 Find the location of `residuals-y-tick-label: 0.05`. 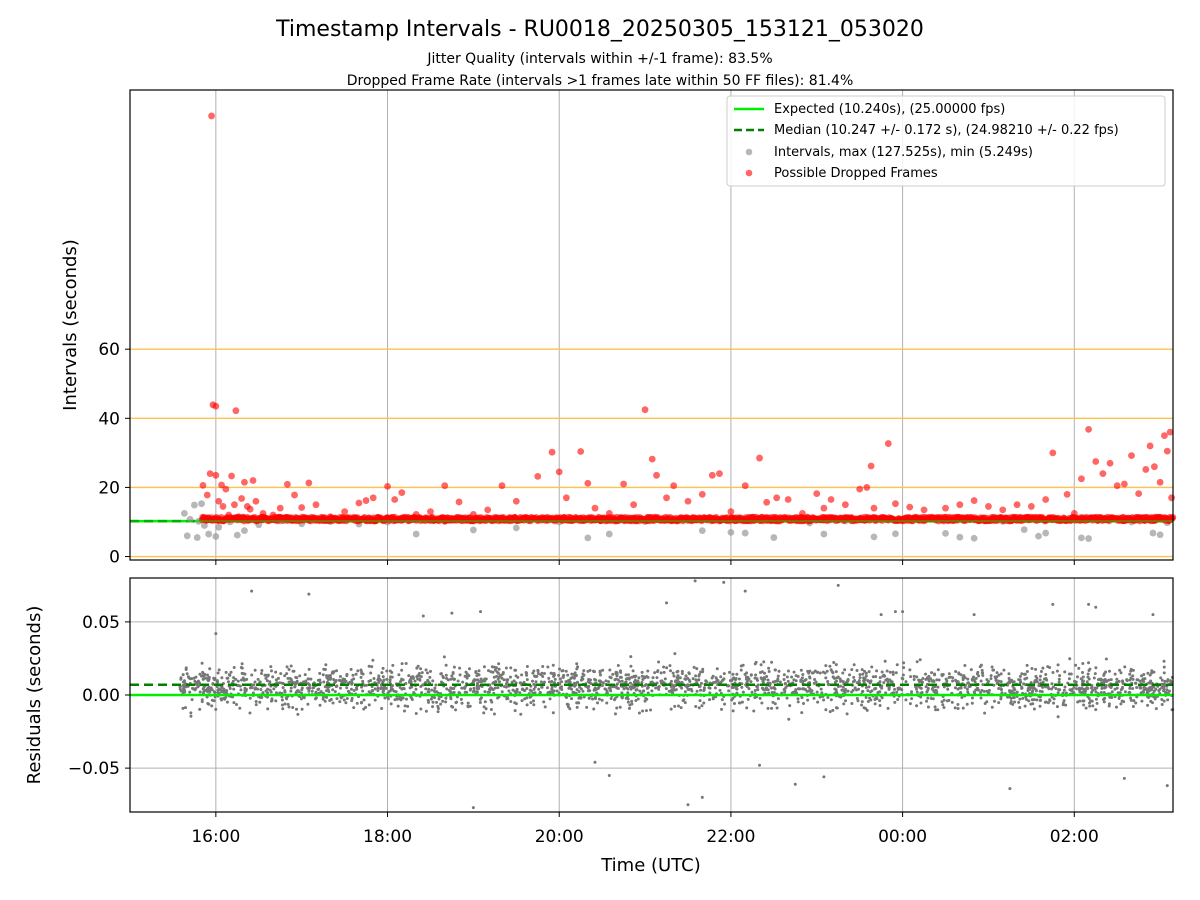

residuals-y-tick-label: 0.05 is located at coordinates (101, 623).